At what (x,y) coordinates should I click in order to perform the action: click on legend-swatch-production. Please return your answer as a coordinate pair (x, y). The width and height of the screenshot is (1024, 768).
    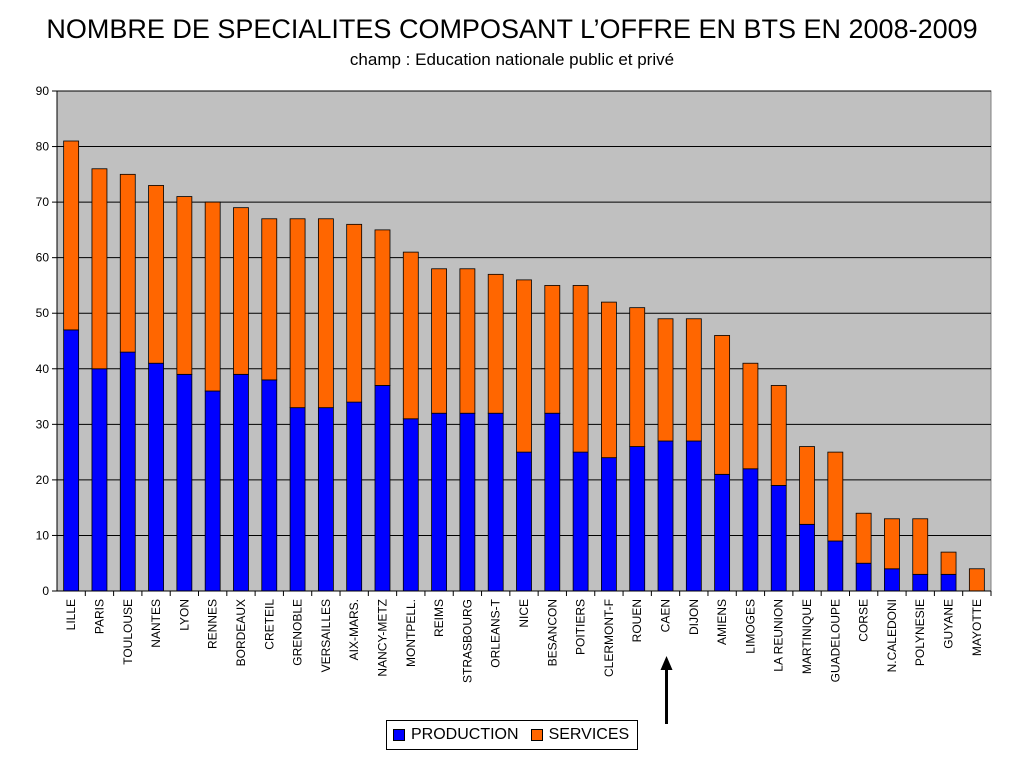
    Looking at the image, I should click on (399, 735).